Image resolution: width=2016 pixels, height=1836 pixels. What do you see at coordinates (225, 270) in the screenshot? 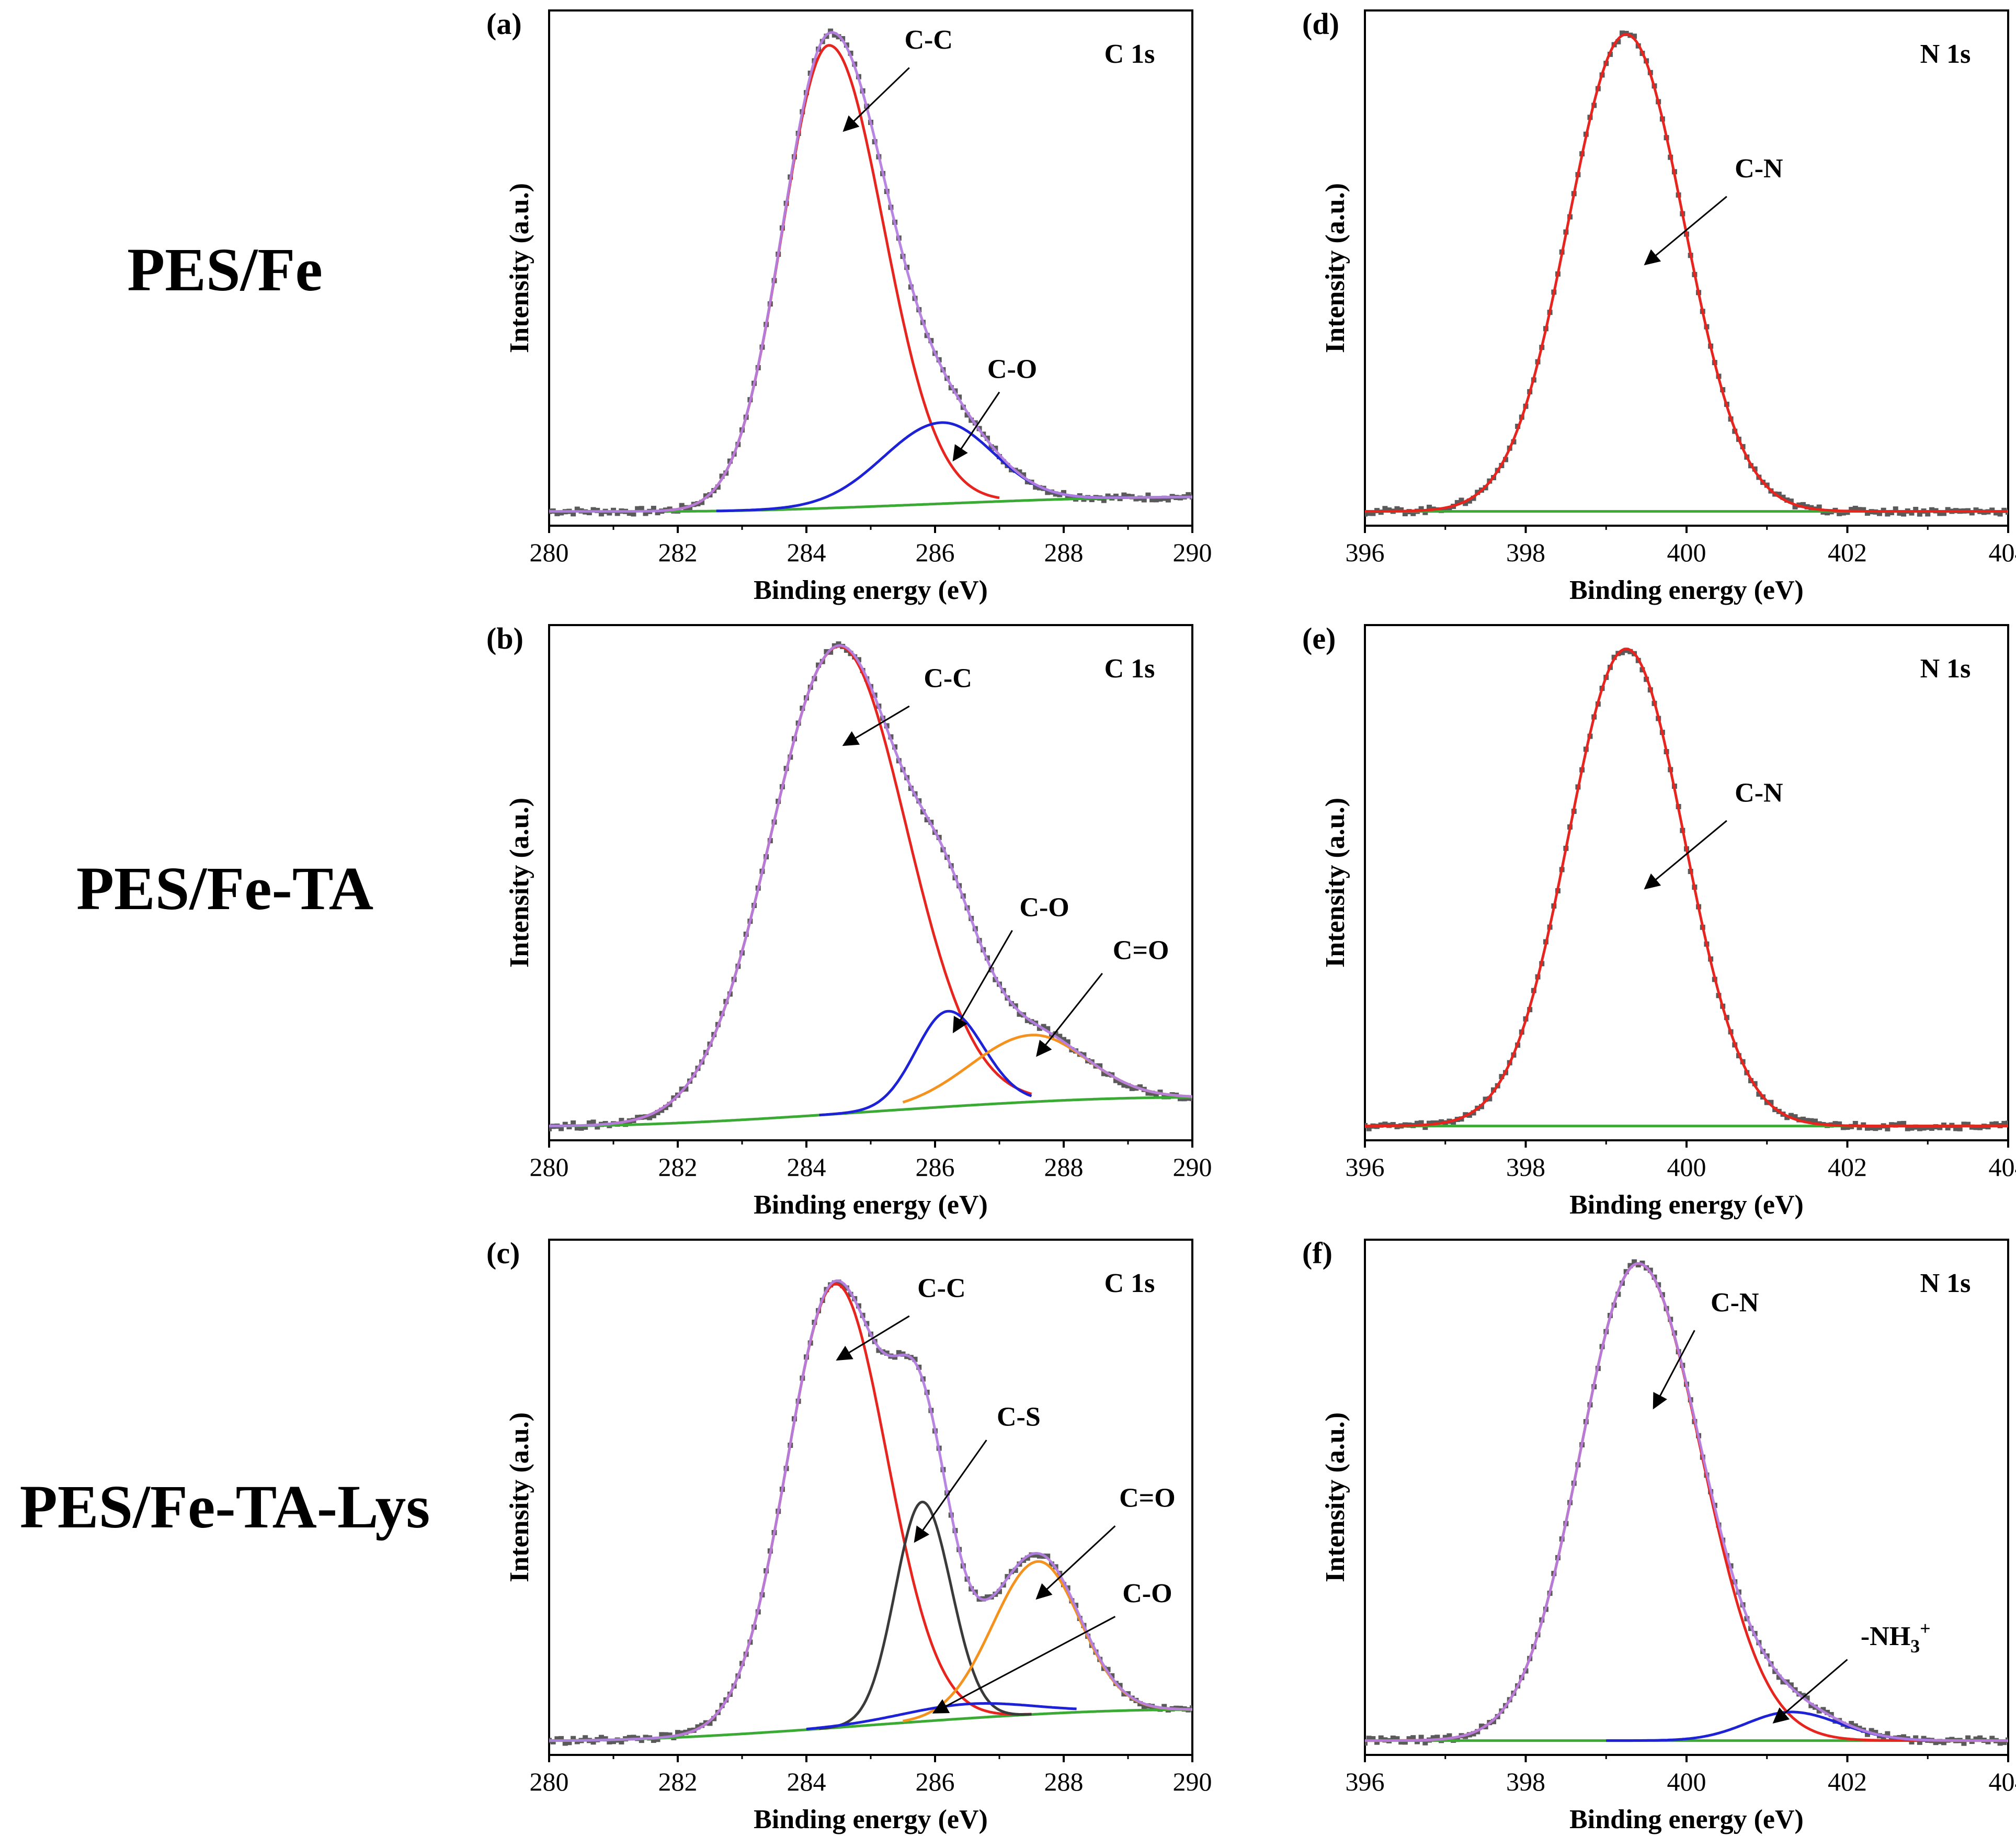
I see `row-label-pes-fe: PES/Fe` at bounding box center [225, 270].